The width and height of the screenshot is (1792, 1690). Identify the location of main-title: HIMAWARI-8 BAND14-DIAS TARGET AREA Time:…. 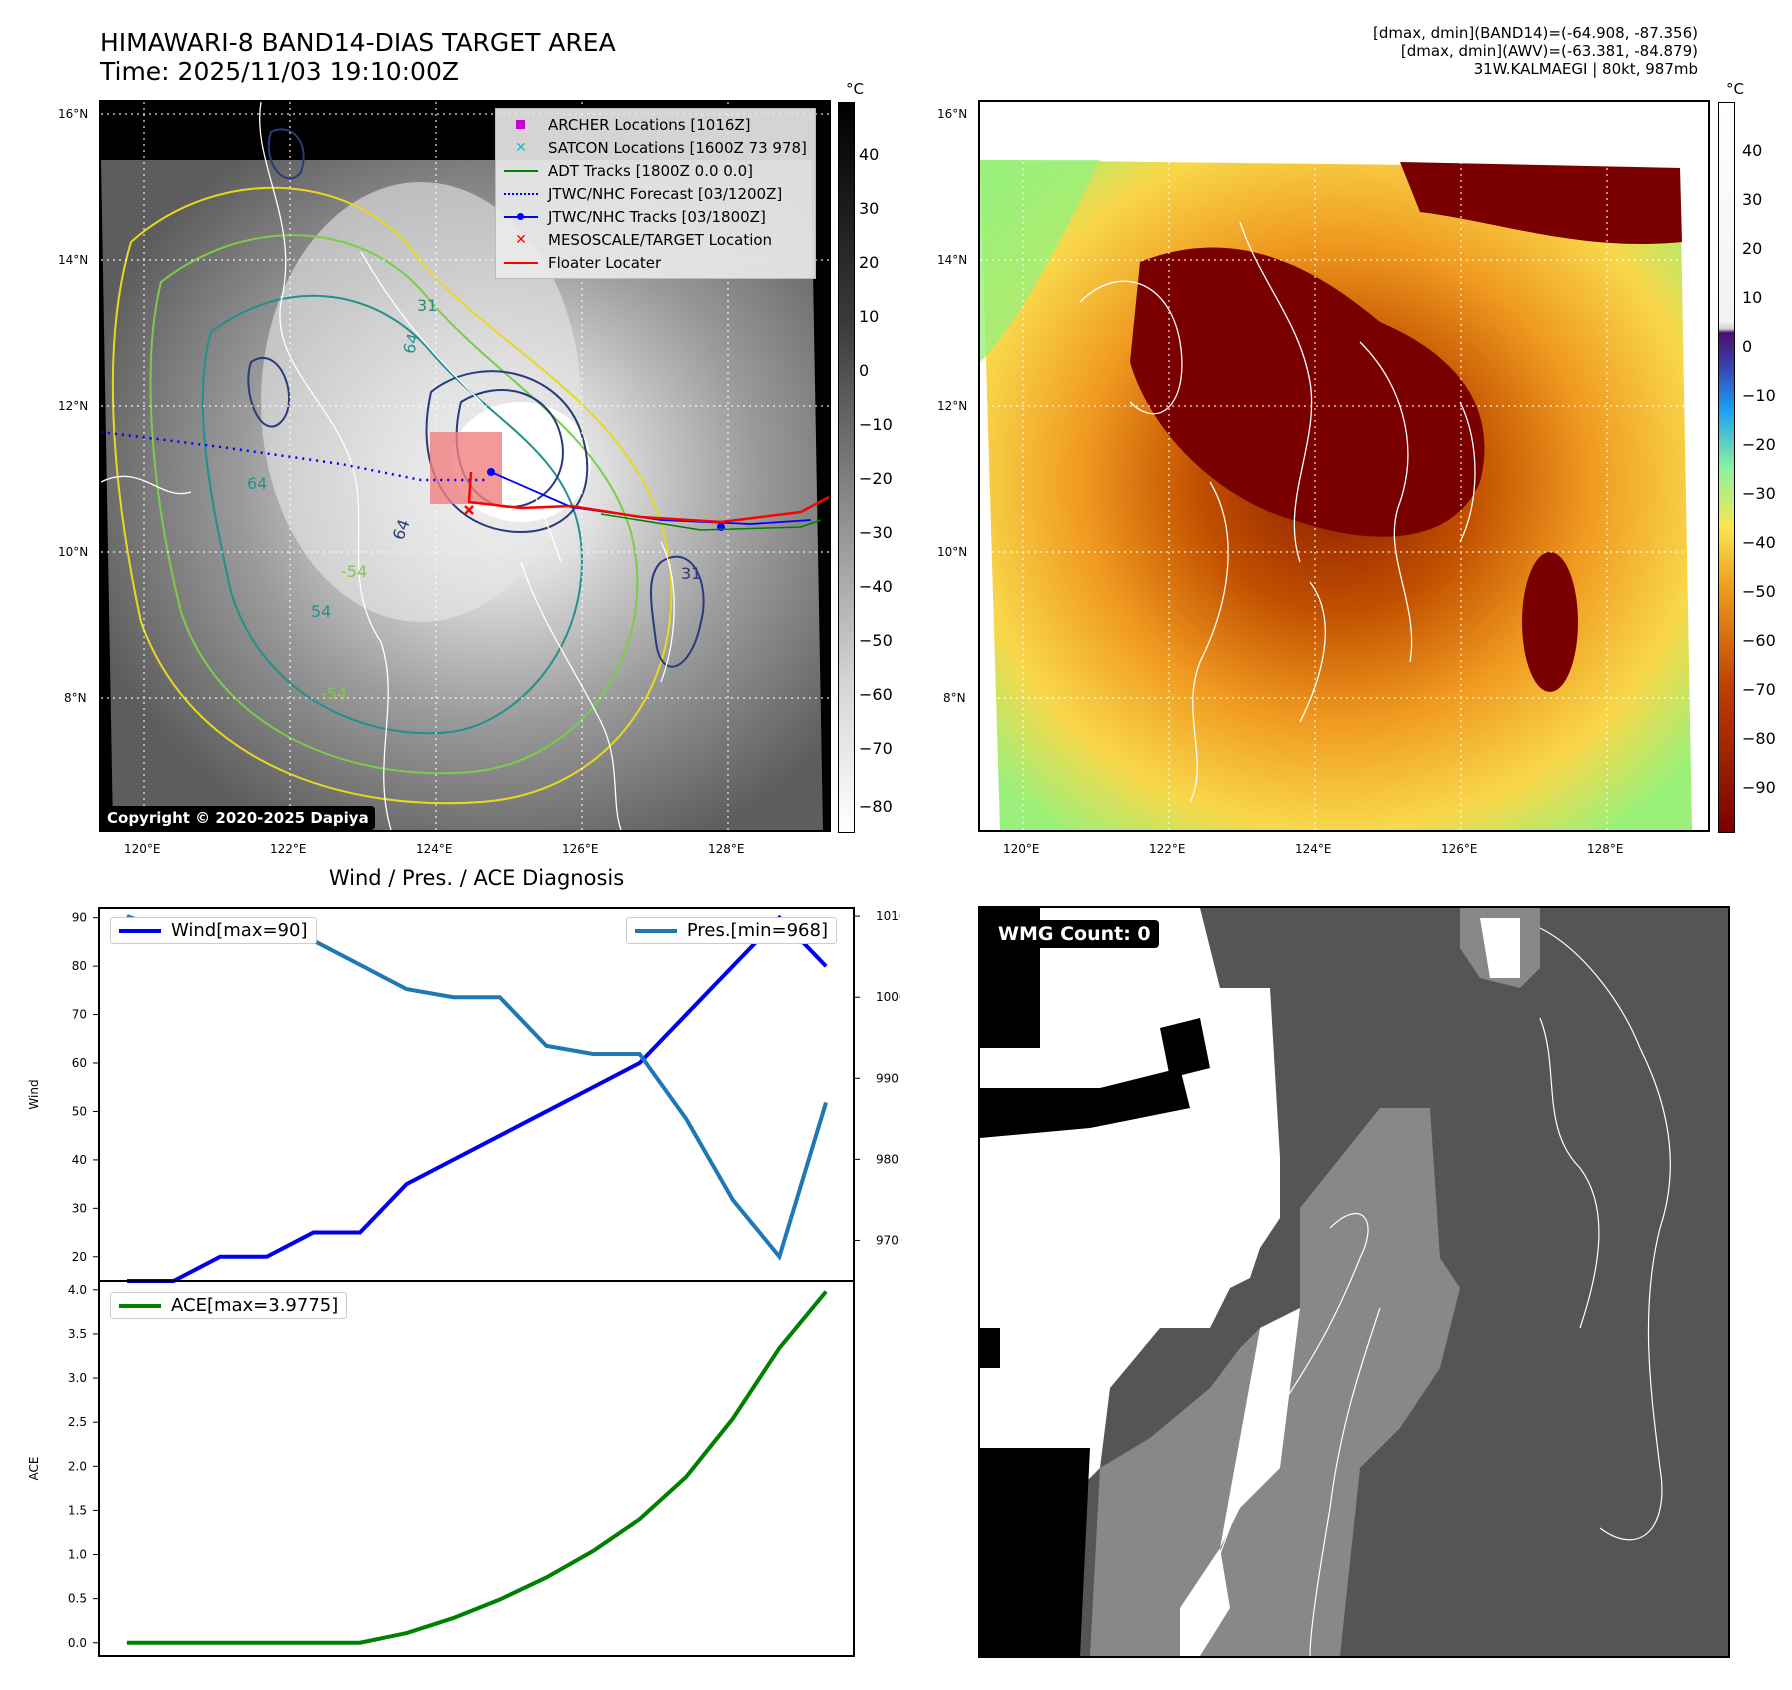
(358, 57).